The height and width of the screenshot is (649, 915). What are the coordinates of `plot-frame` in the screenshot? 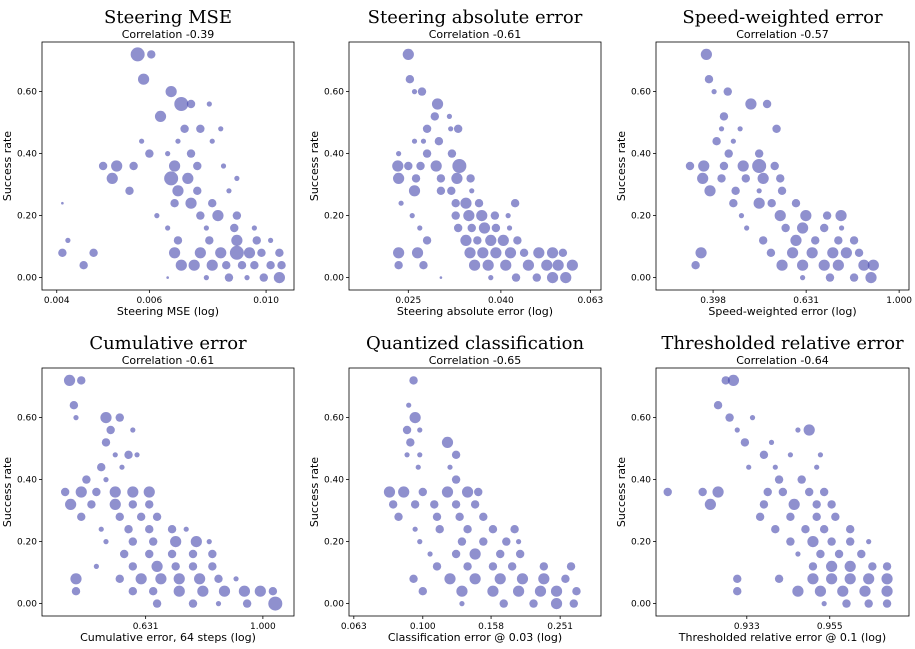 It's located at (475, 166).